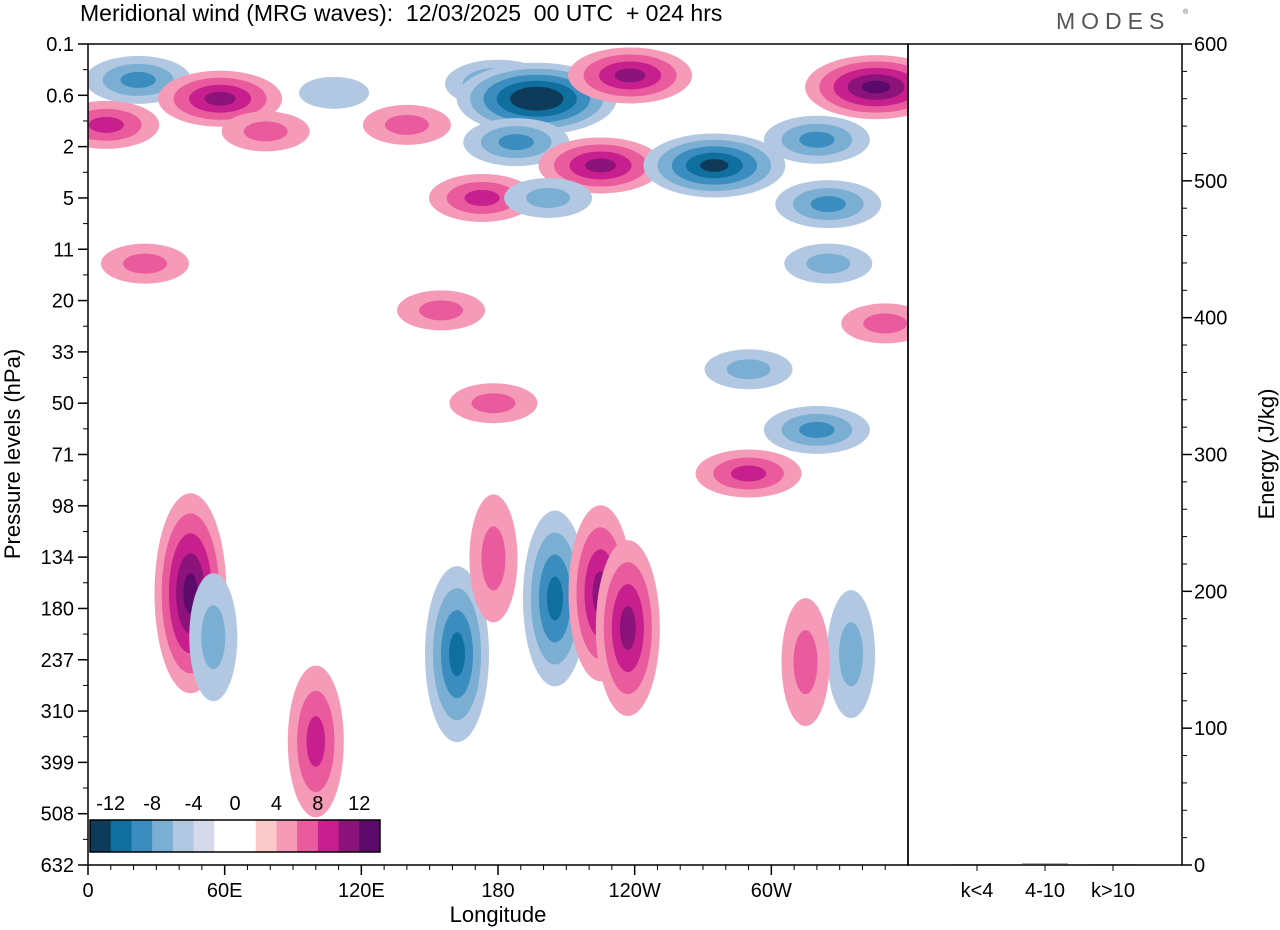 This screenshot has height=930, width=1280. I want to click on colorbar-label: -4, so click(194, 804).